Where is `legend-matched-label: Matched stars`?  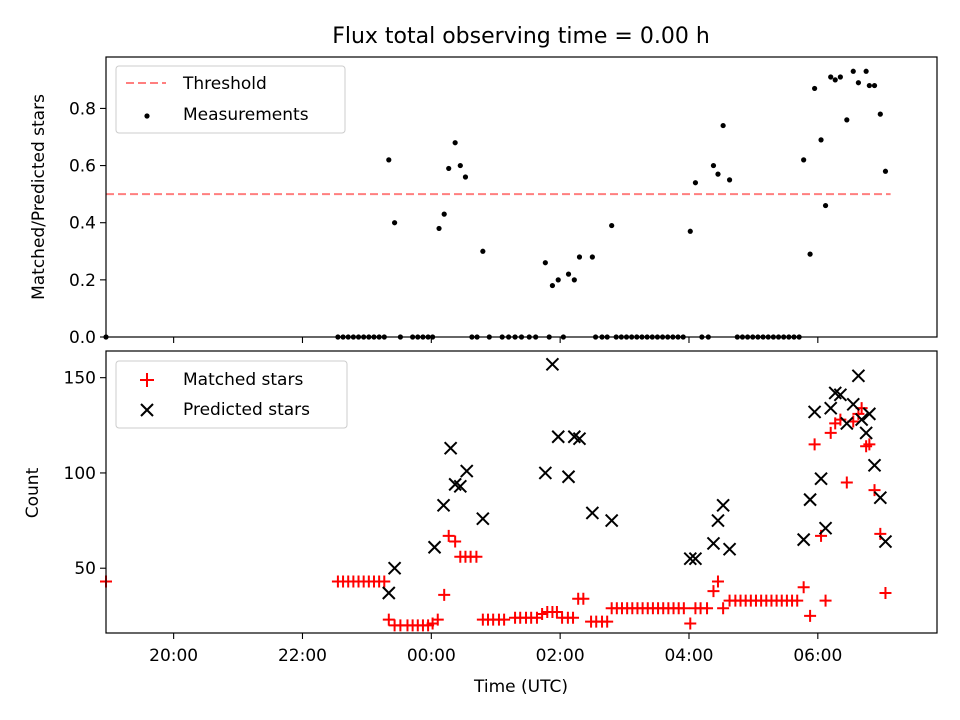
legend-matched-label: Matched stars is located at coordinates (243, 380).